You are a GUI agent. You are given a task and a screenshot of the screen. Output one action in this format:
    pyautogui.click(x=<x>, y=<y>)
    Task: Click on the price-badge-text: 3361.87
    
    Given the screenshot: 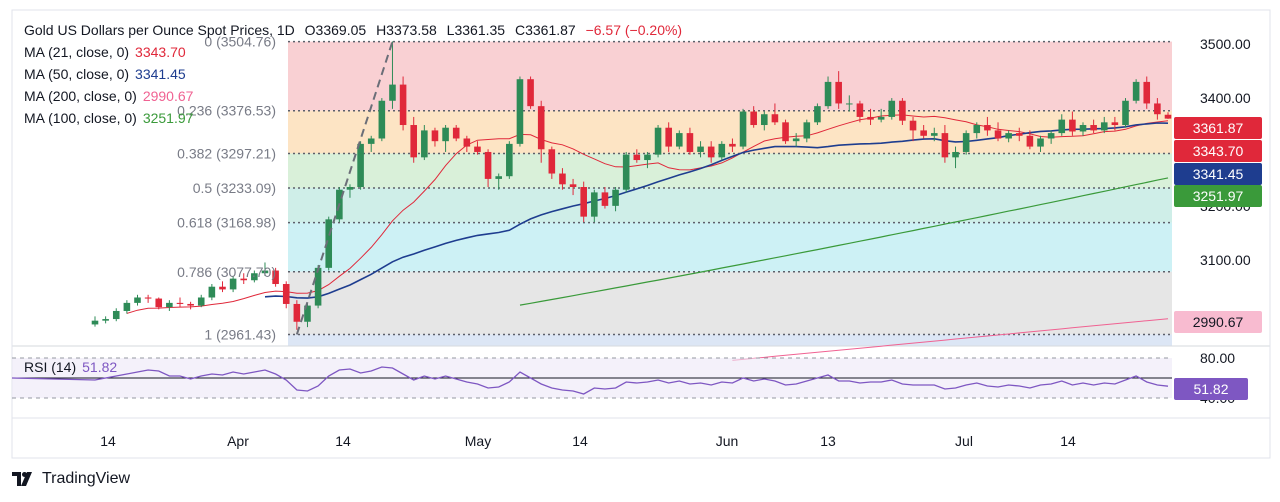 What is the action you would take?
    pyautogui.click(x=1218, y=128)
    